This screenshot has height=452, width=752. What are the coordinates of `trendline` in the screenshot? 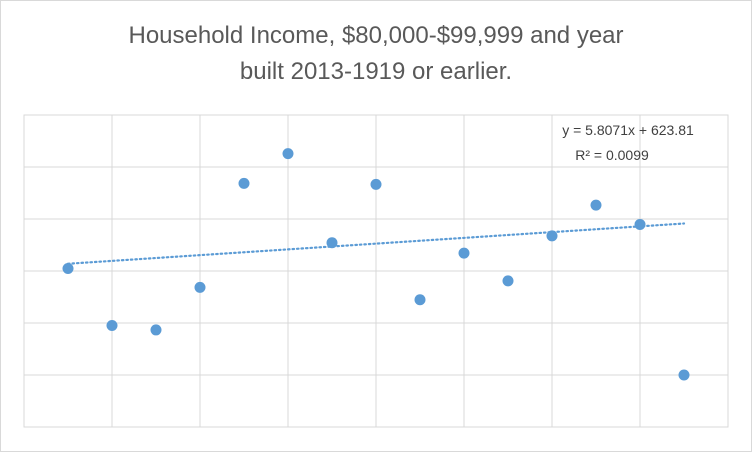 It's located at (376, 243).